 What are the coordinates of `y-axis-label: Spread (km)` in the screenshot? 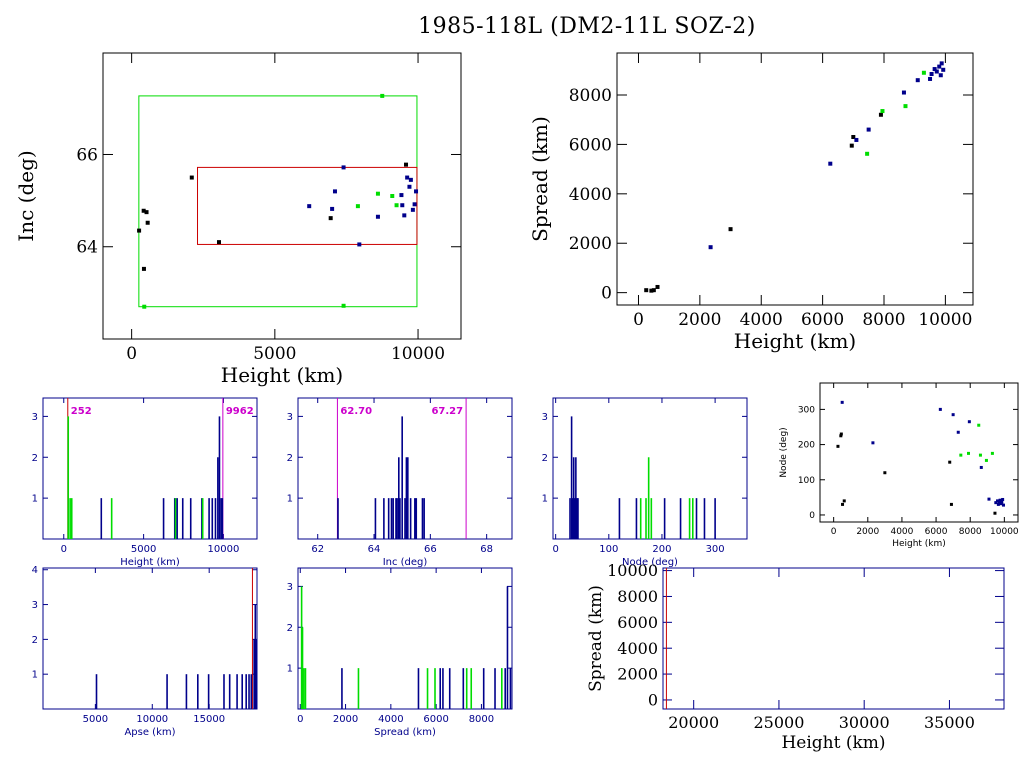 It's located at (540, 179).